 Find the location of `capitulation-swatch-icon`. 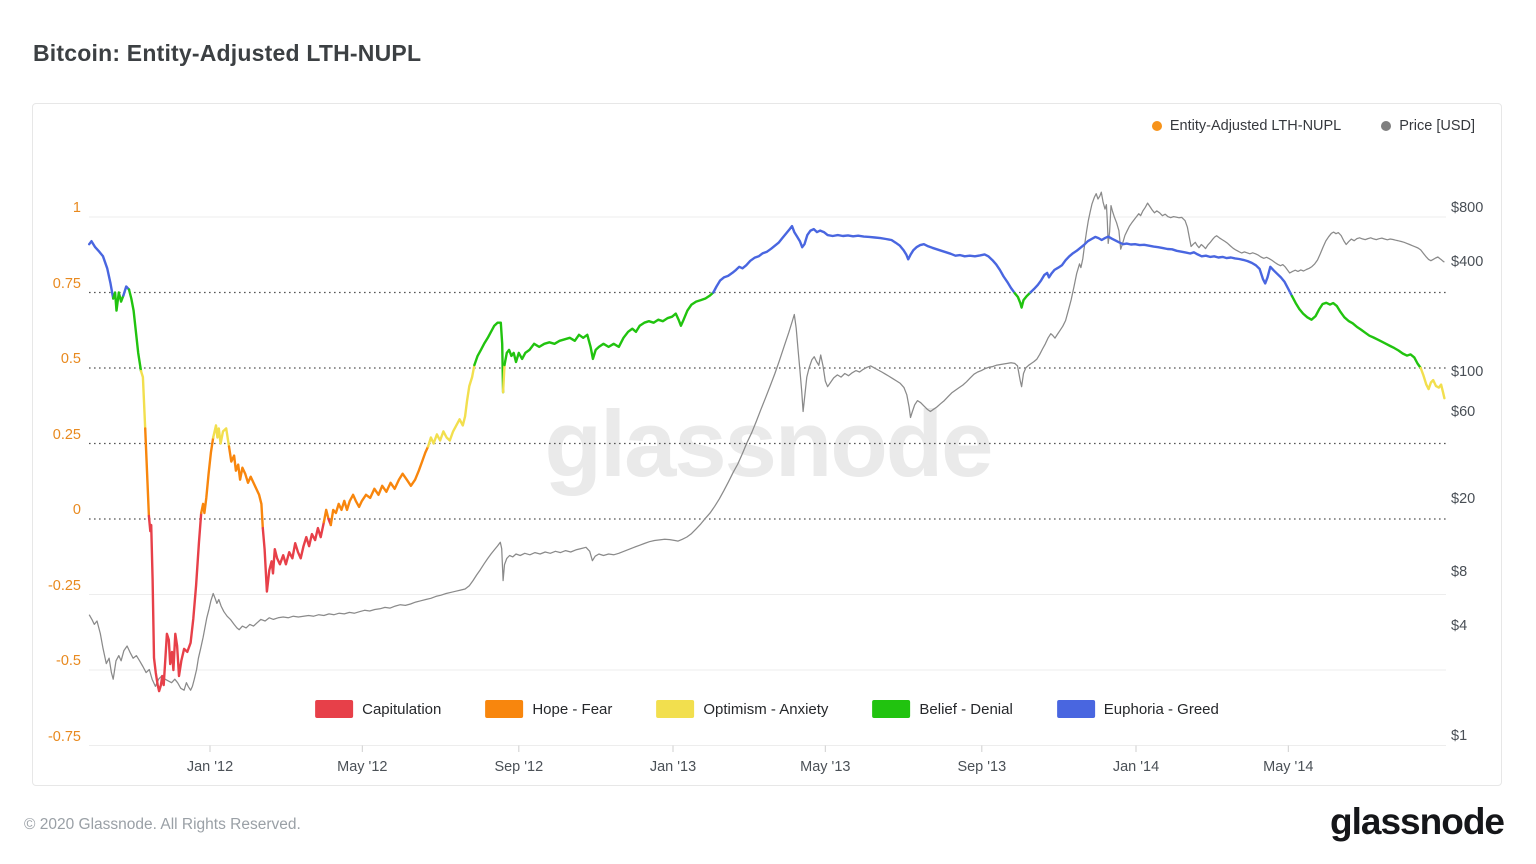

capitulation-swatch-icon is located at coordinates (334, 709).